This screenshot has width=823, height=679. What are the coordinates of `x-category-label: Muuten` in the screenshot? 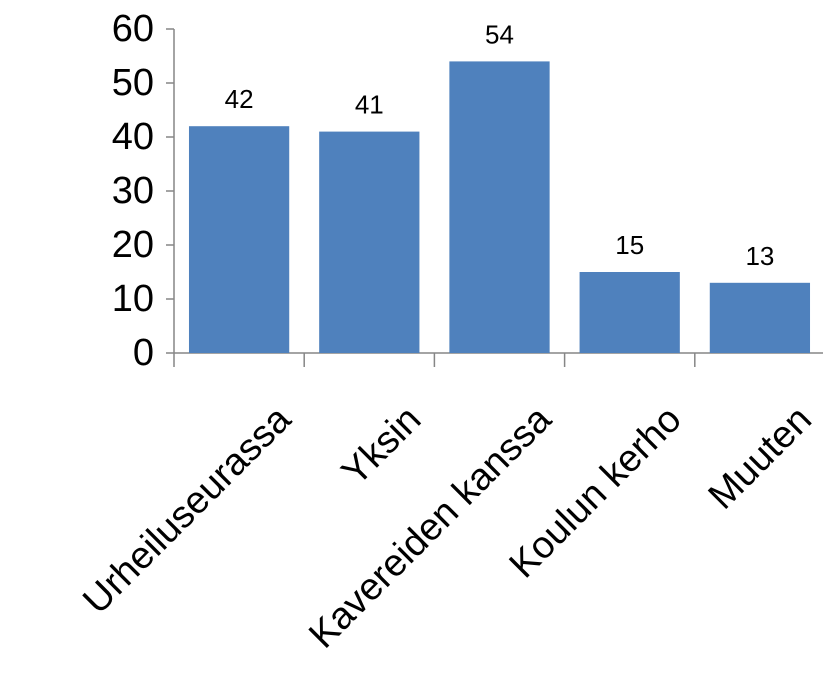 It's located at (760, 457).